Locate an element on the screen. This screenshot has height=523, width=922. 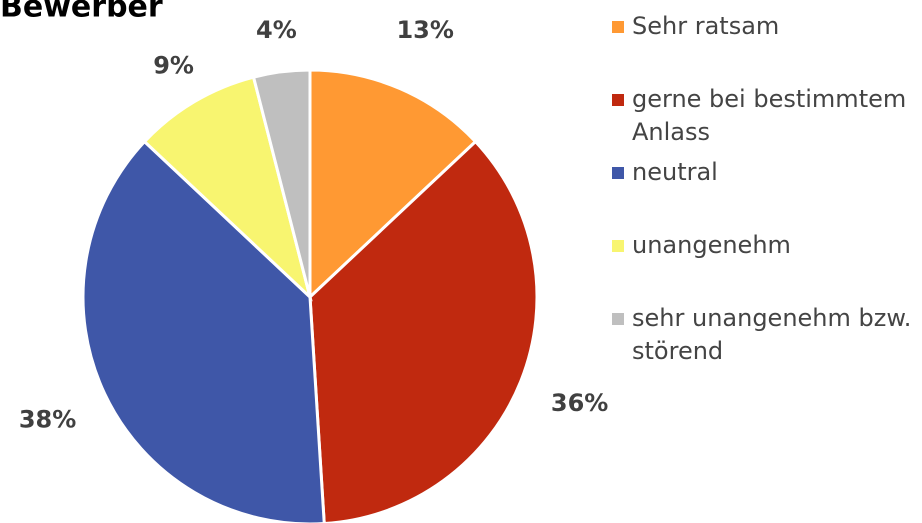
legend-item: unangenehm is located at coordinates (762, 265).